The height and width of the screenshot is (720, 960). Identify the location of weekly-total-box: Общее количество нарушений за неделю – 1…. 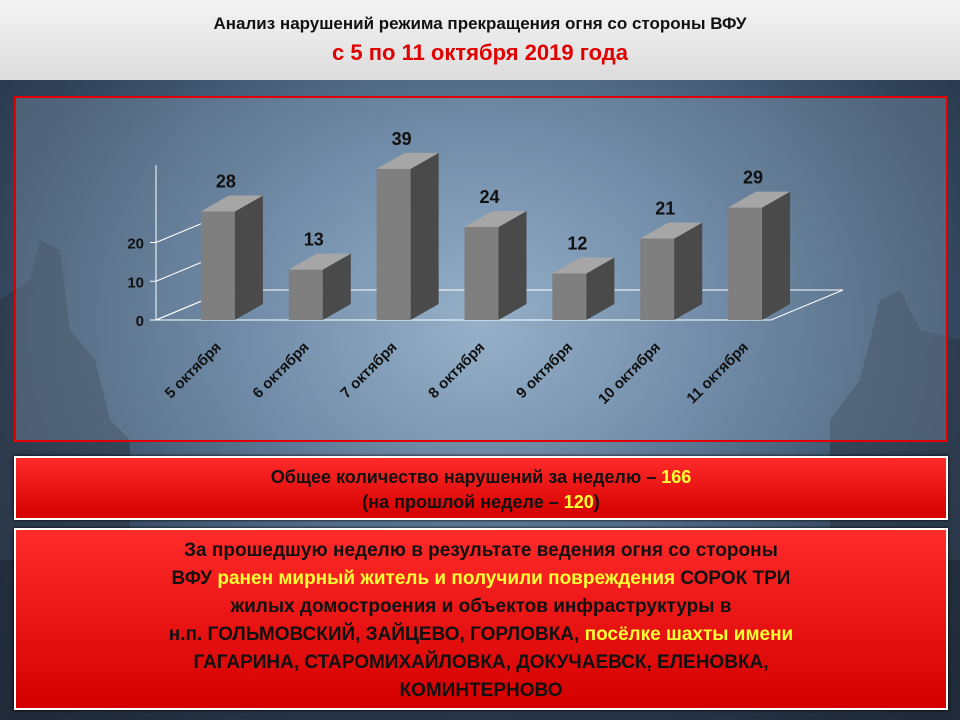
(481, 488).